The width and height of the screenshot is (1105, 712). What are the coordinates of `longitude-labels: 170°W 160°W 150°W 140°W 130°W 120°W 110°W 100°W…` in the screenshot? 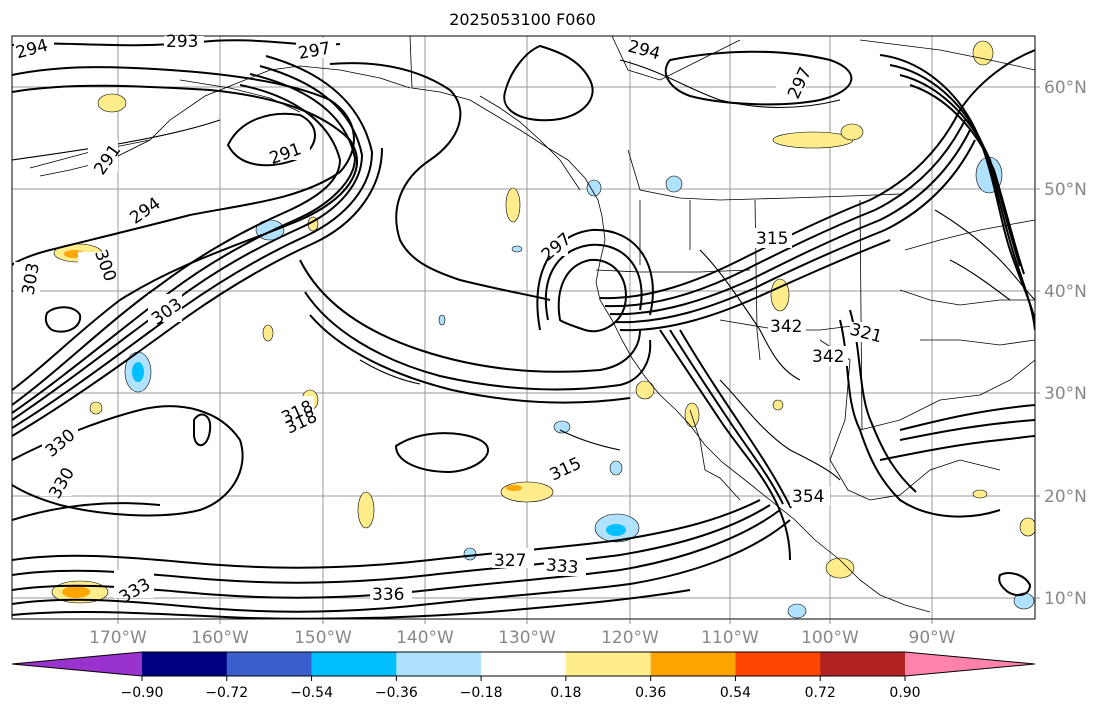 It's located at (522, 633).